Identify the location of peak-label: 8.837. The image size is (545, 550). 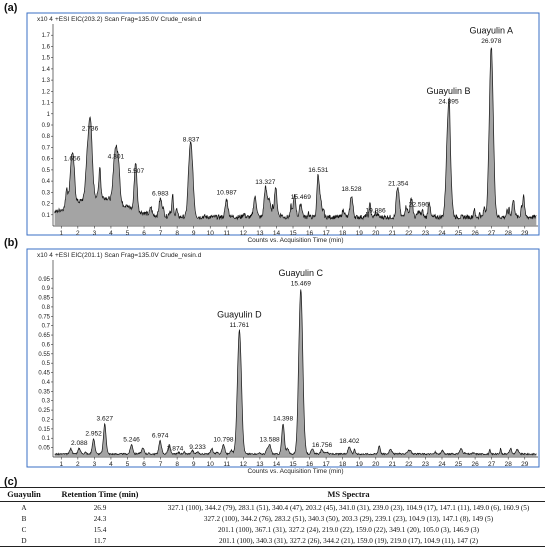
(191, 140).